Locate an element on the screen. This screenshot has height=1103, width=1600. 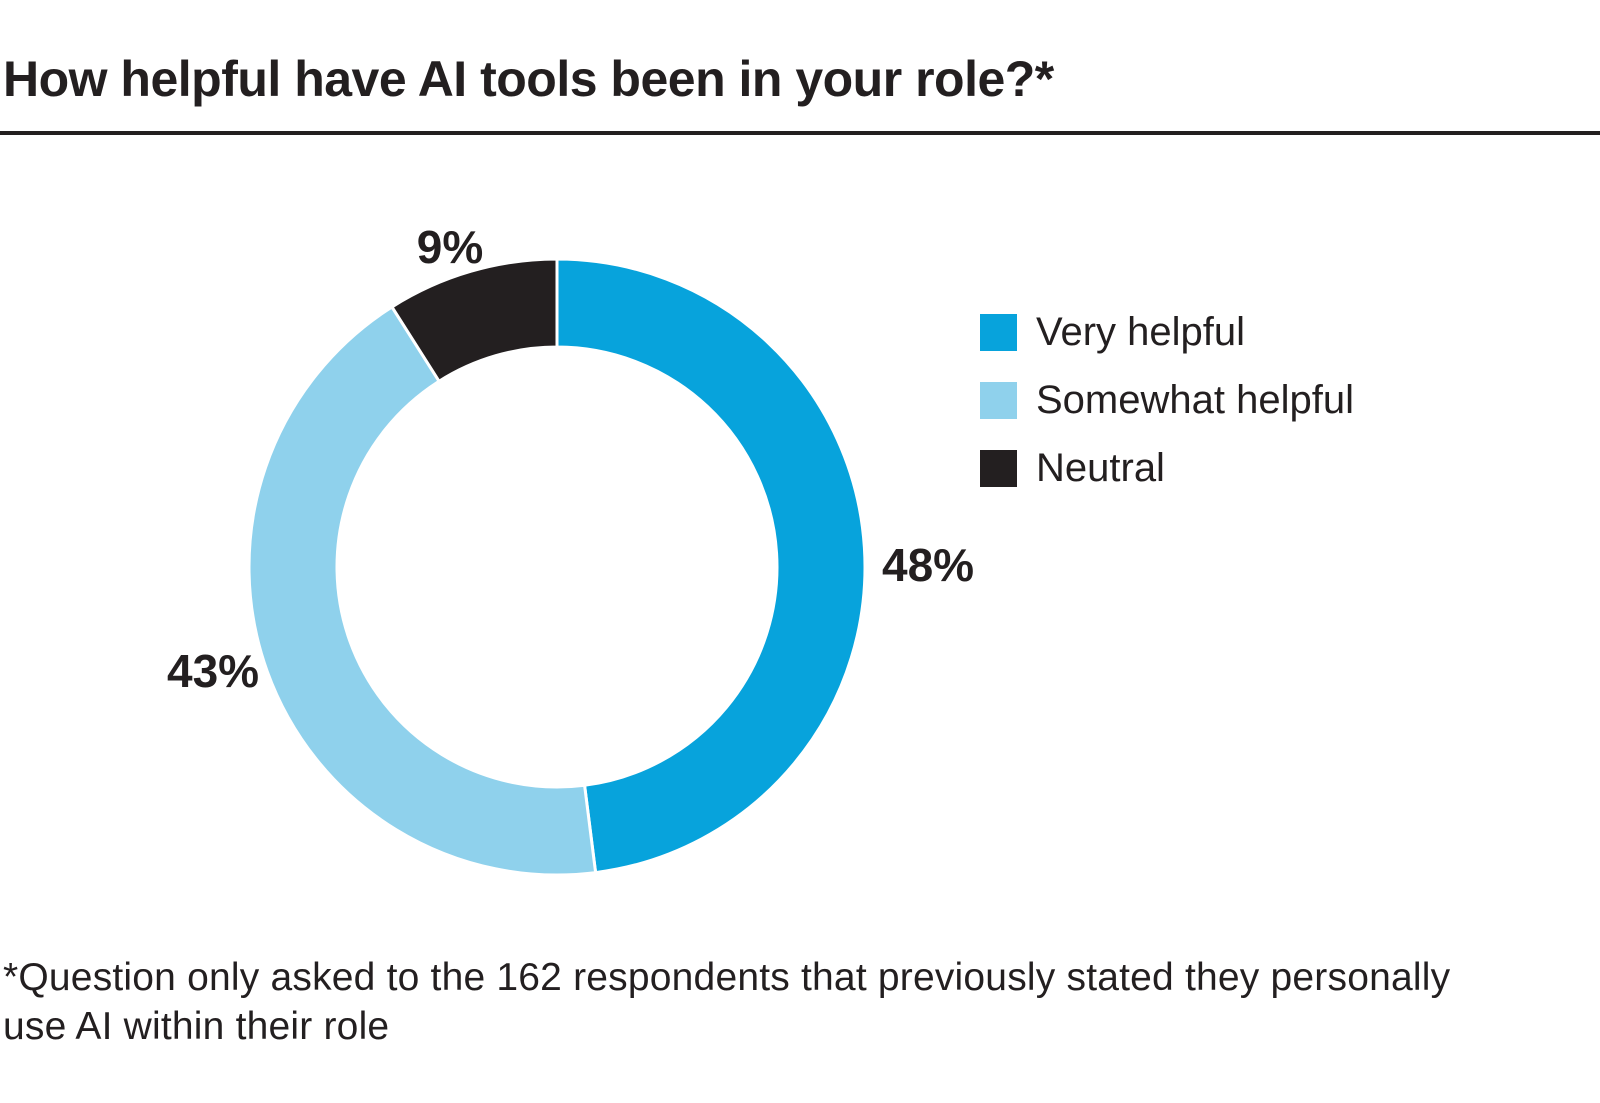
footnote-line-2: use AI within their role is located at coordinates (196, 1026).